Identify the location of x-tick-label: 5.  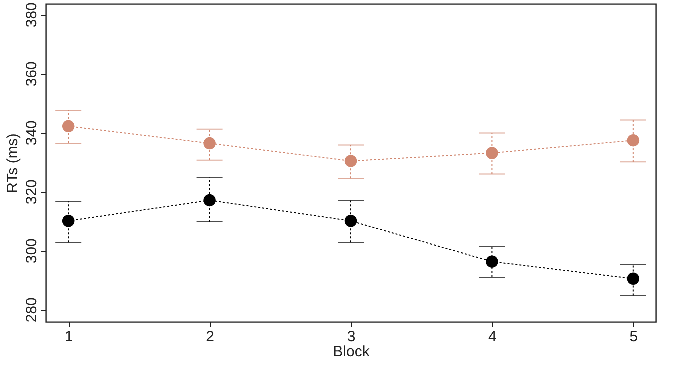
(634, 337).